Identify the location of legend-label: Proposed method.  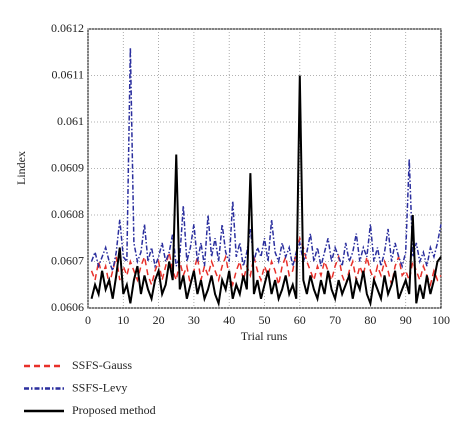
(114, 410).